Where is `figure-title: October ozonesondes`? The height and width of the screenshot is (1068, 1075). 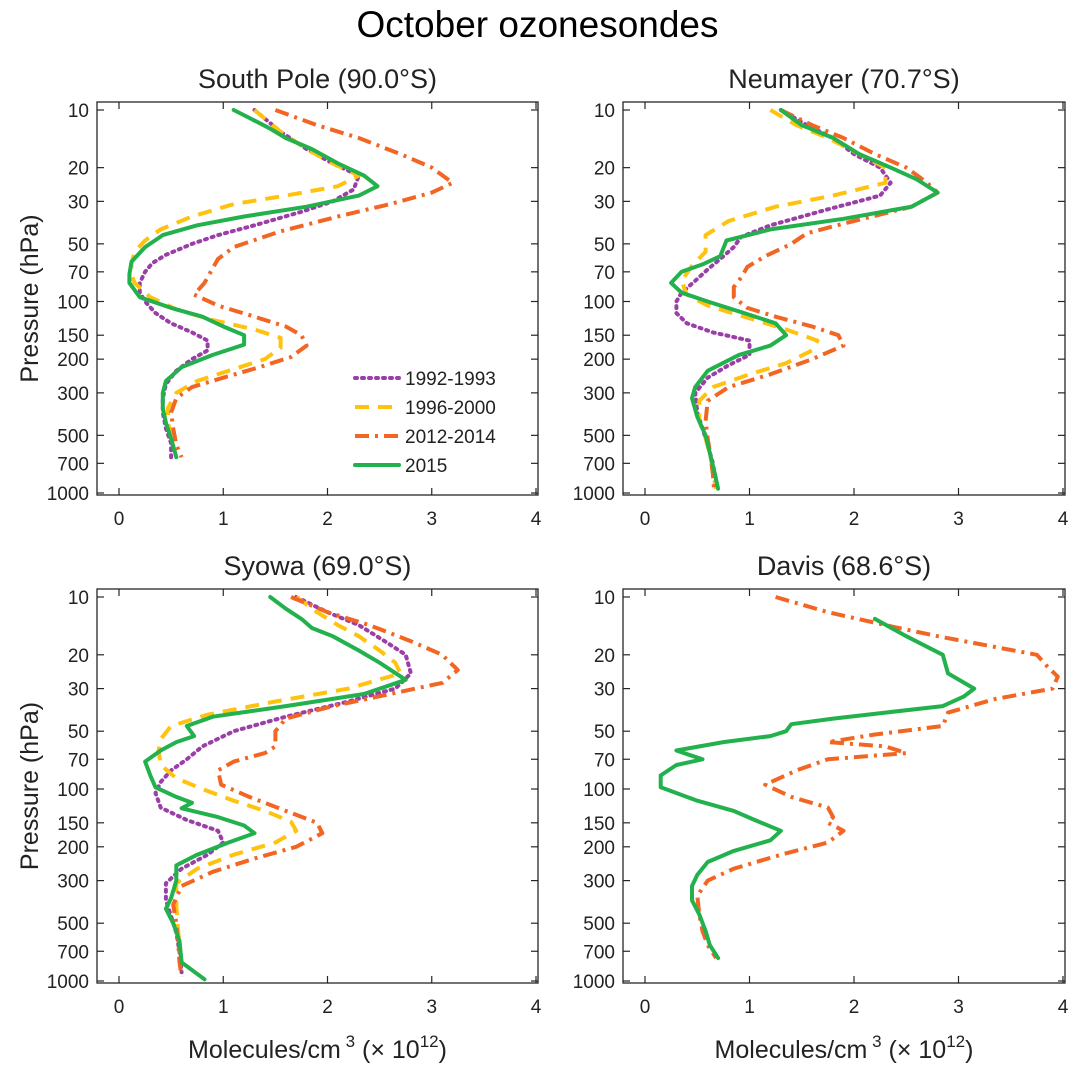 figure-title: October ozonesondes is located at coordinates (537, 24).